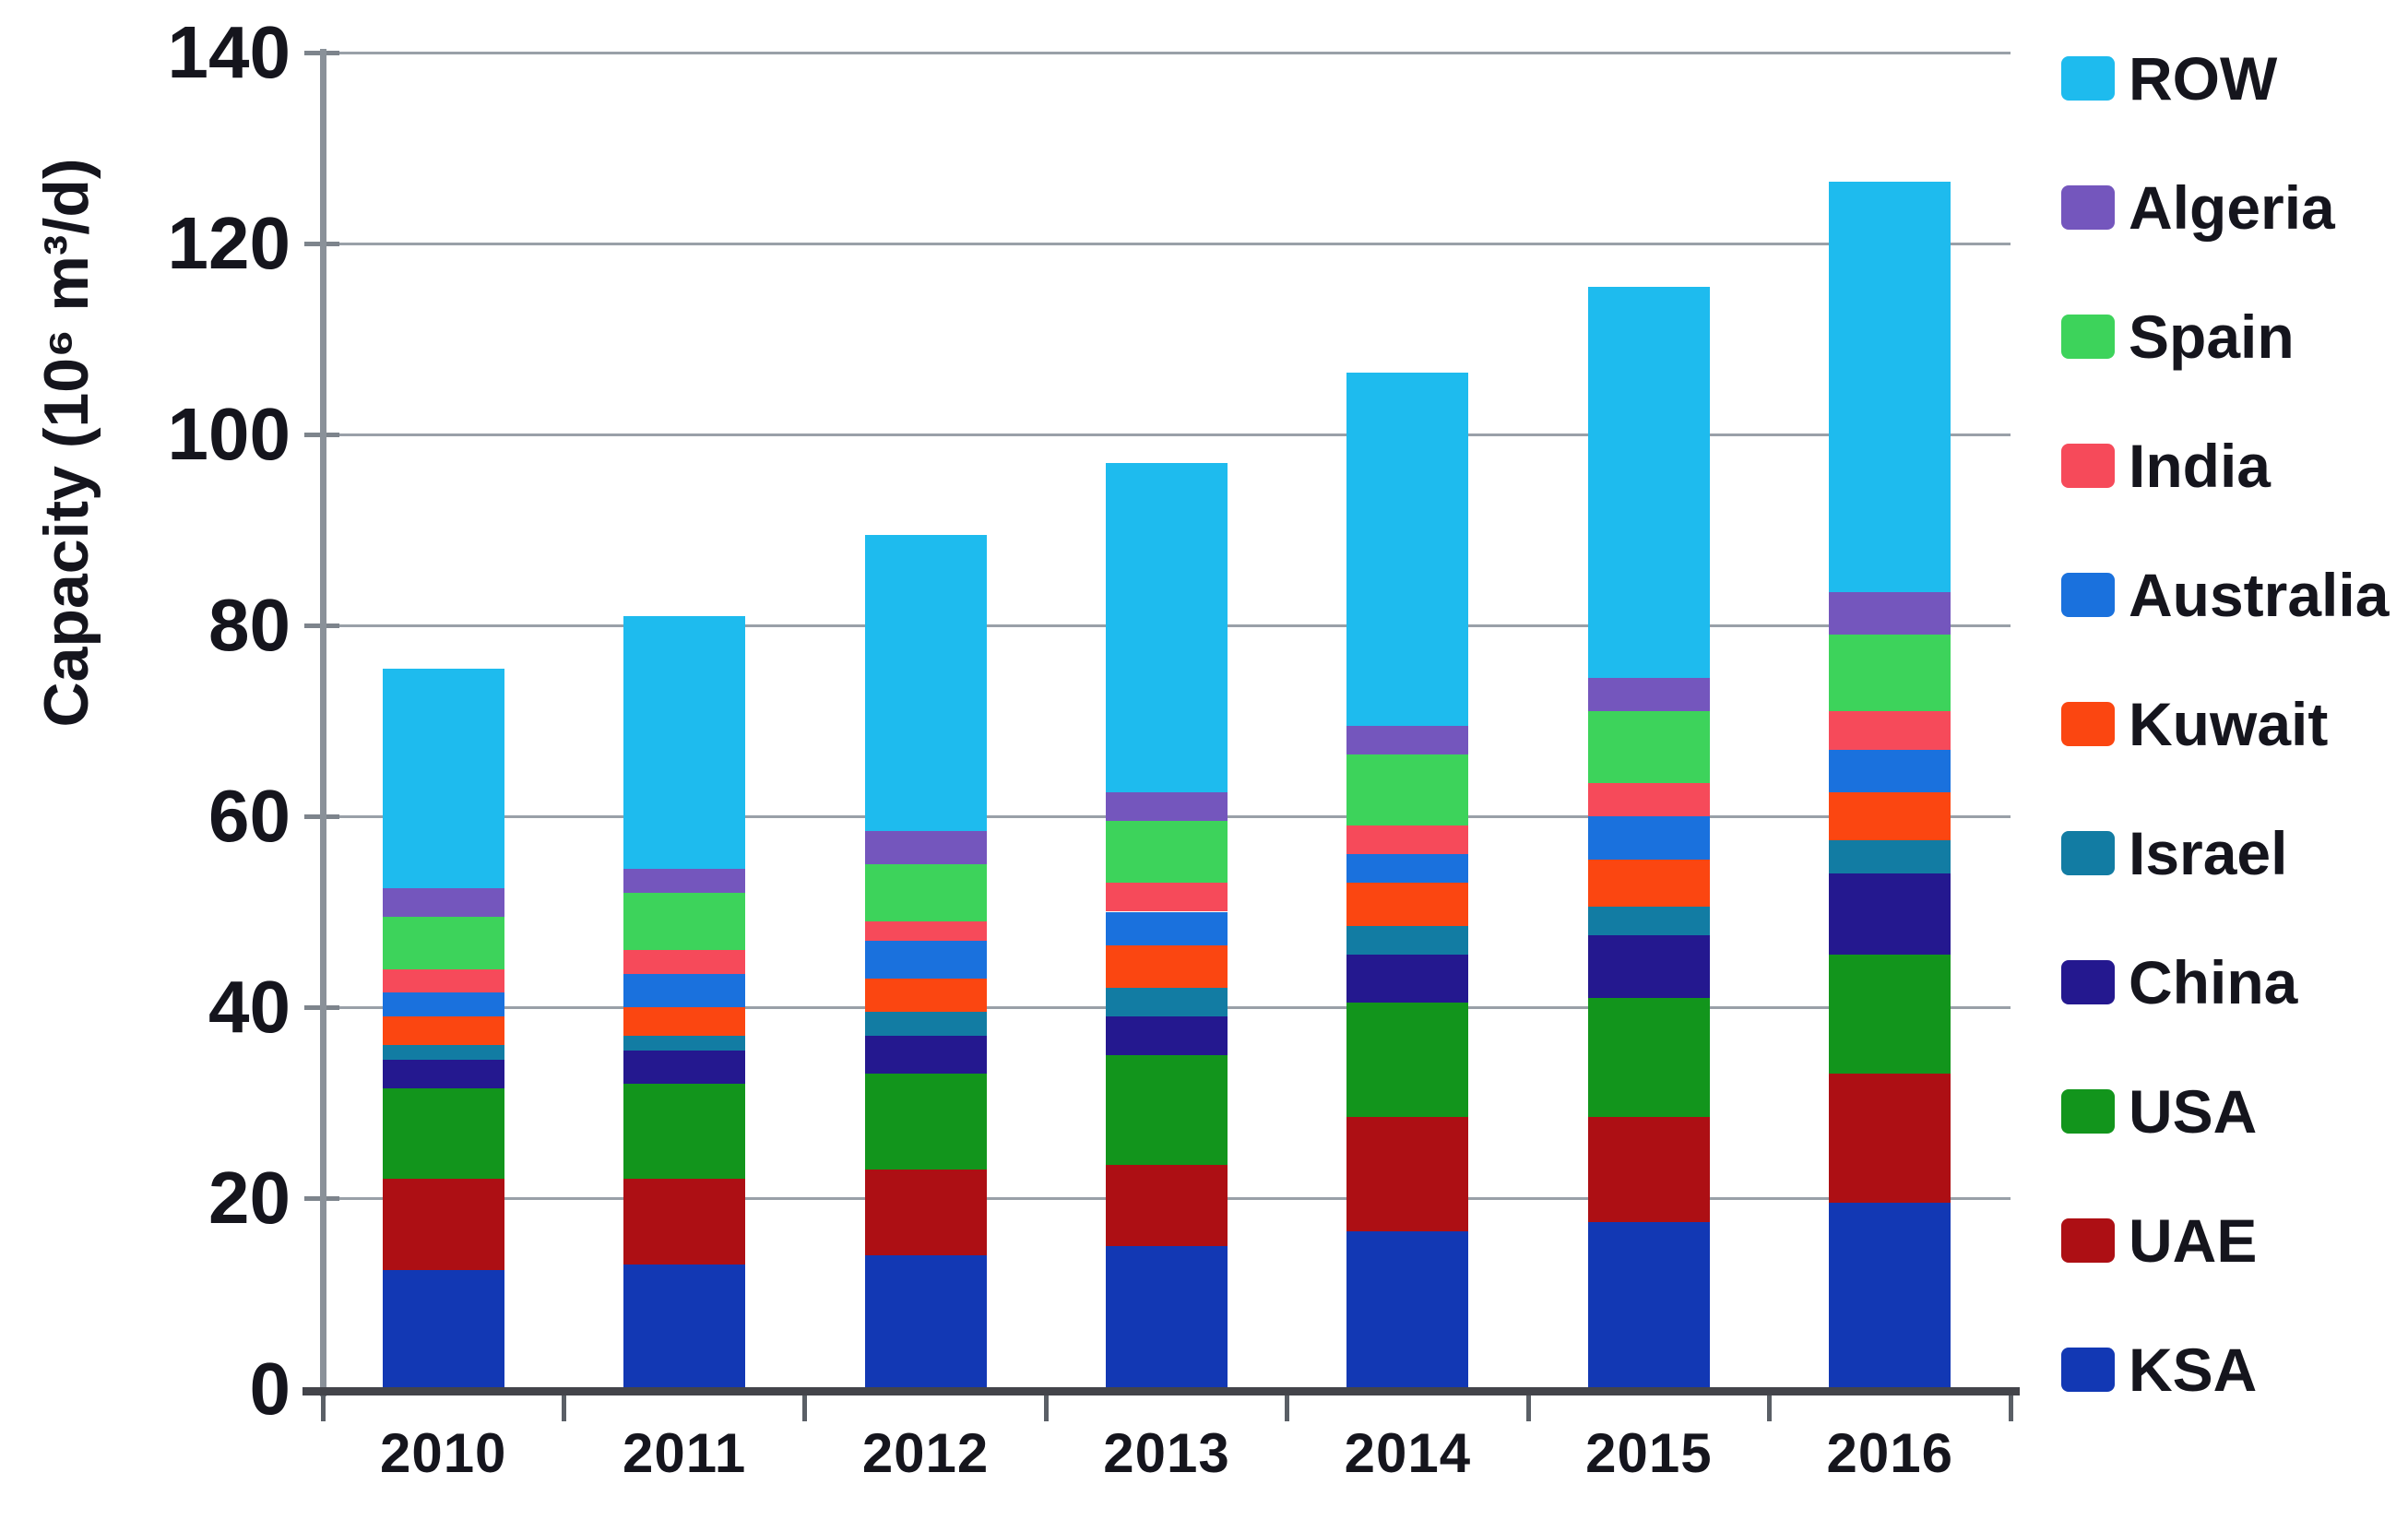 This screenshot has width=2408, height=1532. Describe the element at coordinates (443, 1052) in the screenshot. I see `bar-segment-israel-2010` at that location.